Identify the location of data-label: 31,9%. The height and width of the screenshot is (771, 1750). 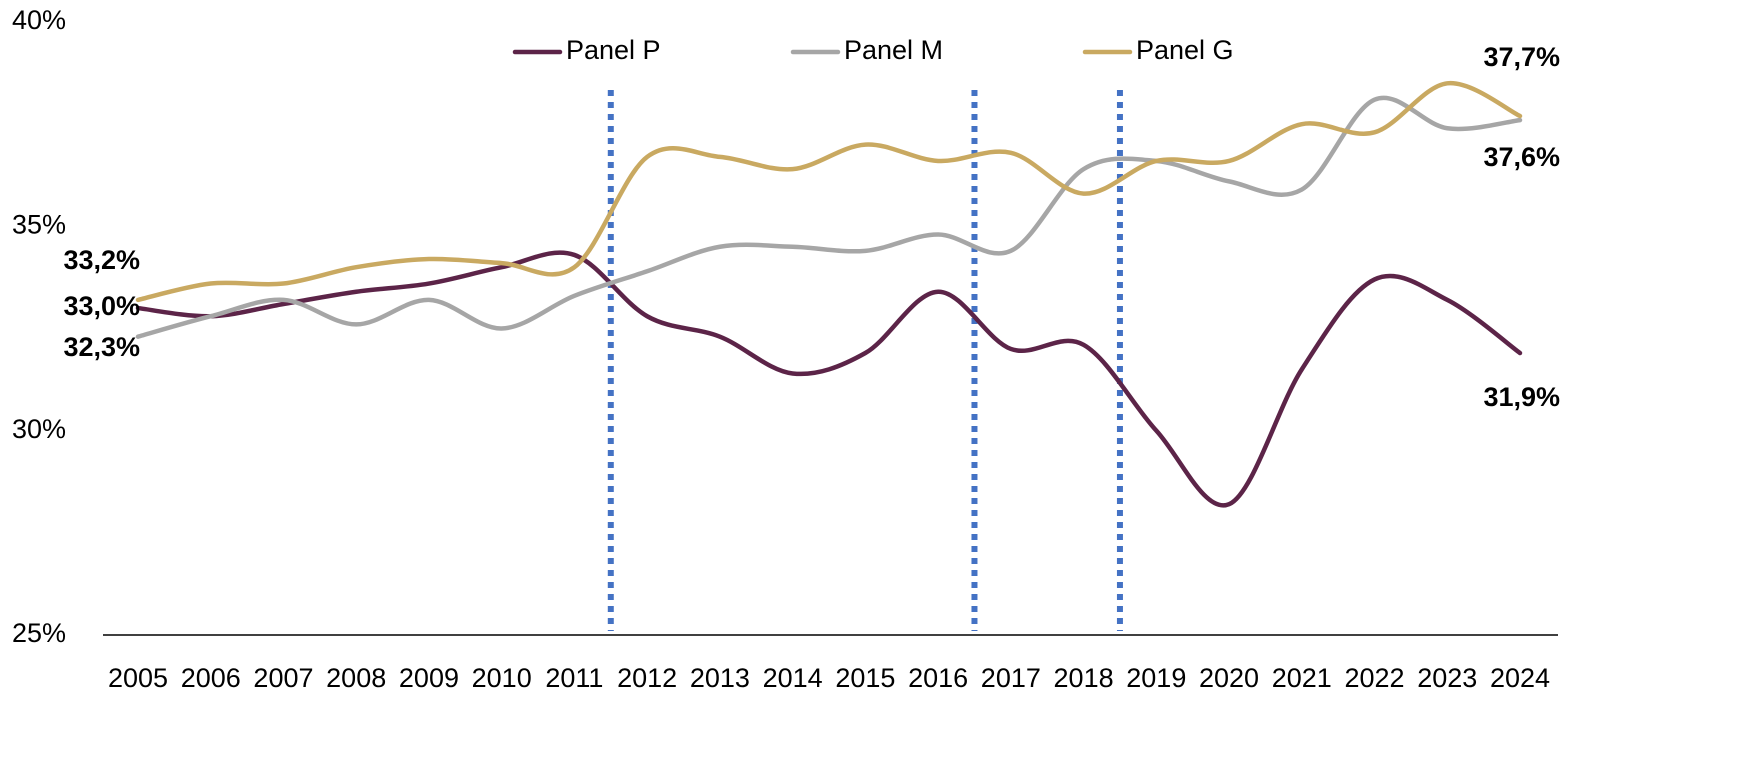
(1521, 397).